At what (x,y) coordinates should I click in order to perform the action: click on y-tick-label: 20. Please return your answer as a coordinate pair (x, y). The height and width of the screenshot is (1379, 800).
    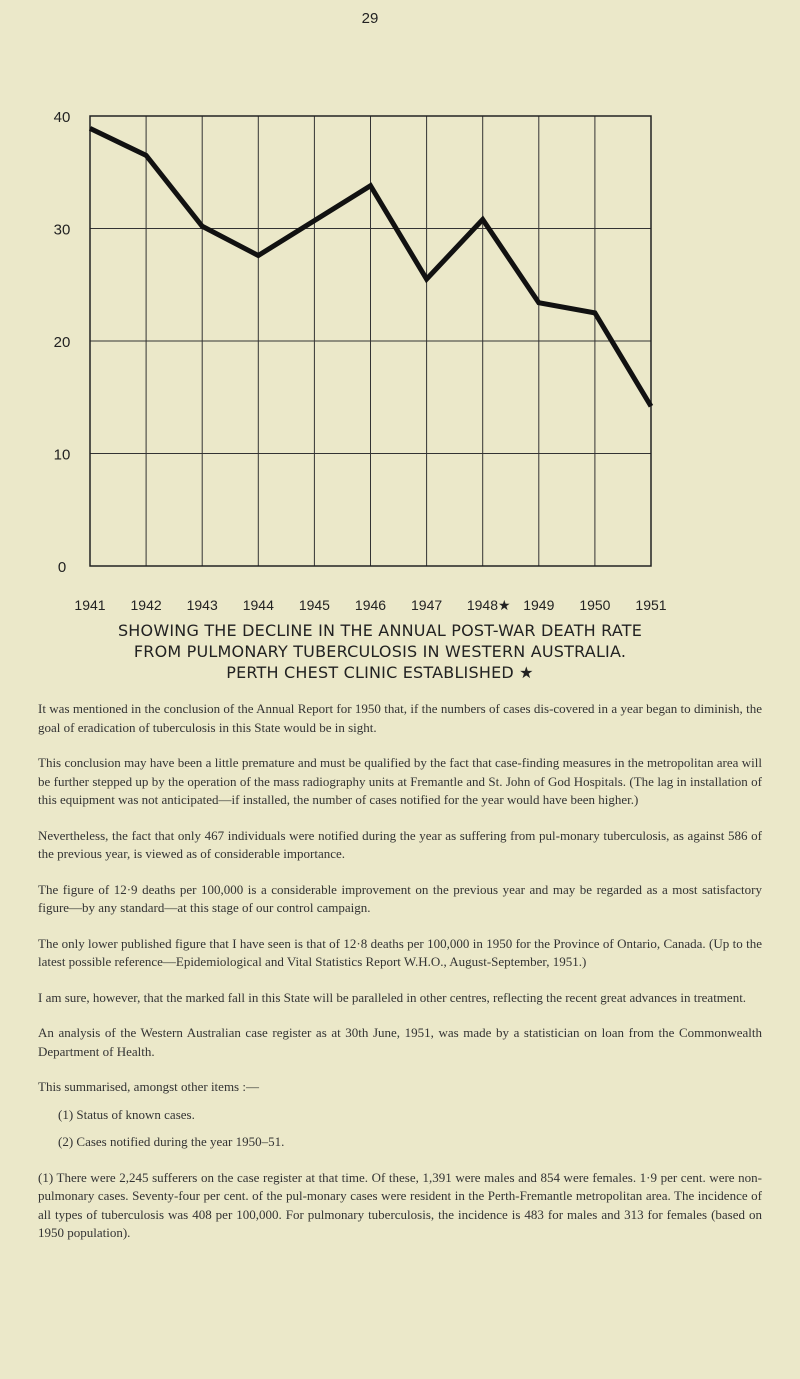
    Looking at the image, I should click on (62, 342).